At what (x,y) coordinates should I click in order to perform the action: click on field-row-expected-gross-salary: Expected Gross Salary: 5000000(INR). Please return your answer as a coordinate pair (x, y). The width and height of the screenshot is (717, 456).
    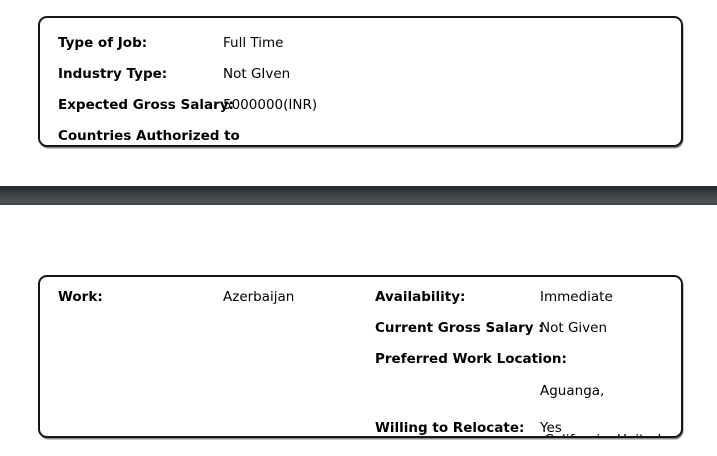
    Looking at the image, I should click on (187, 105).